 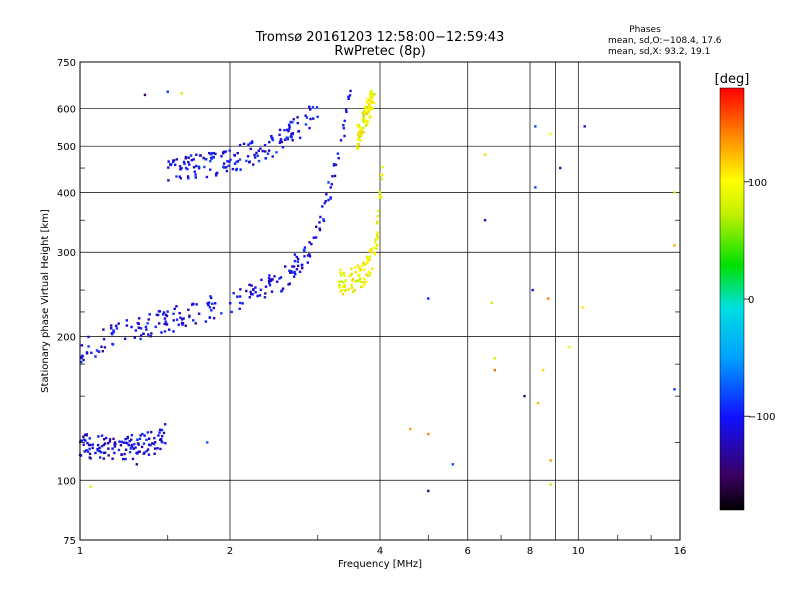 I want to click on colorbar: [deg] 100 0 −100, so click(x=745, y=291).